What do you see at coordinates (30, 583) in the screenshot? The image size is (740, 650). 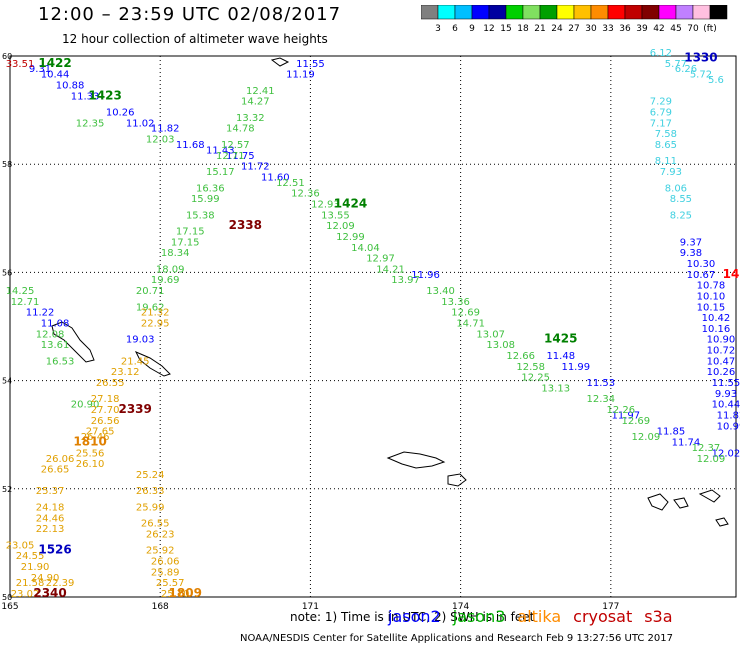 I see `wave-height-label: 21.58` at bounding box center [30, 583].